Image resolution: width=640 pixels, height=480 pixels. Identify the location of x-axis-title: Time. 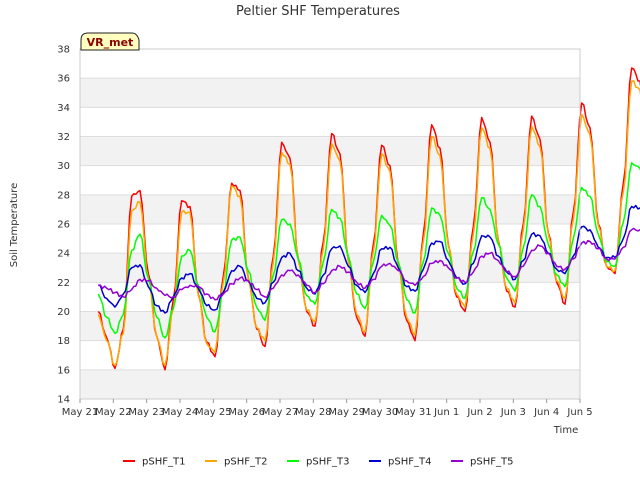
(565, 430).